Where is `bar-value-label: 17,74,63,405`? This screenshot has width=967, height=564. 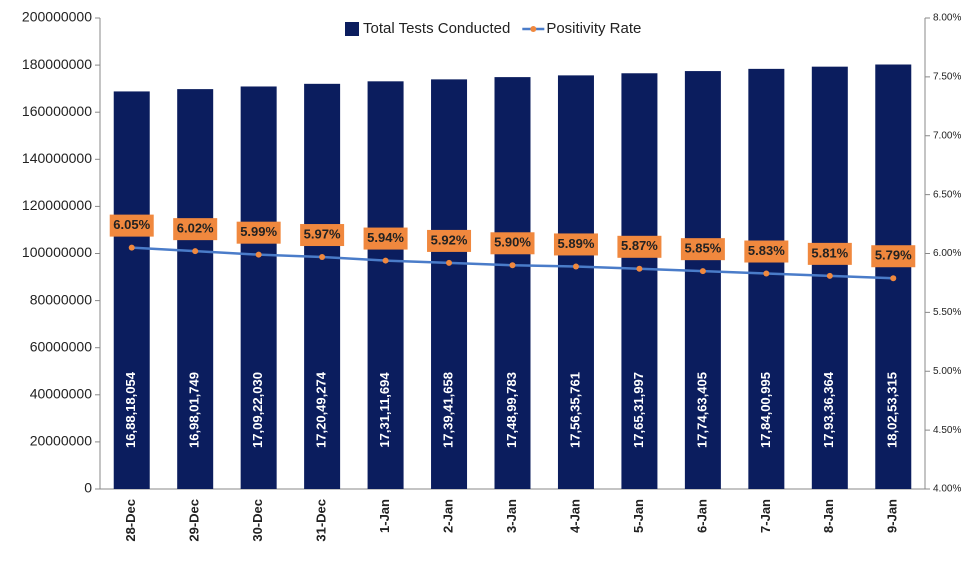
bar-value-label: 17,74,63,405 is located at coordinates (701, 410).